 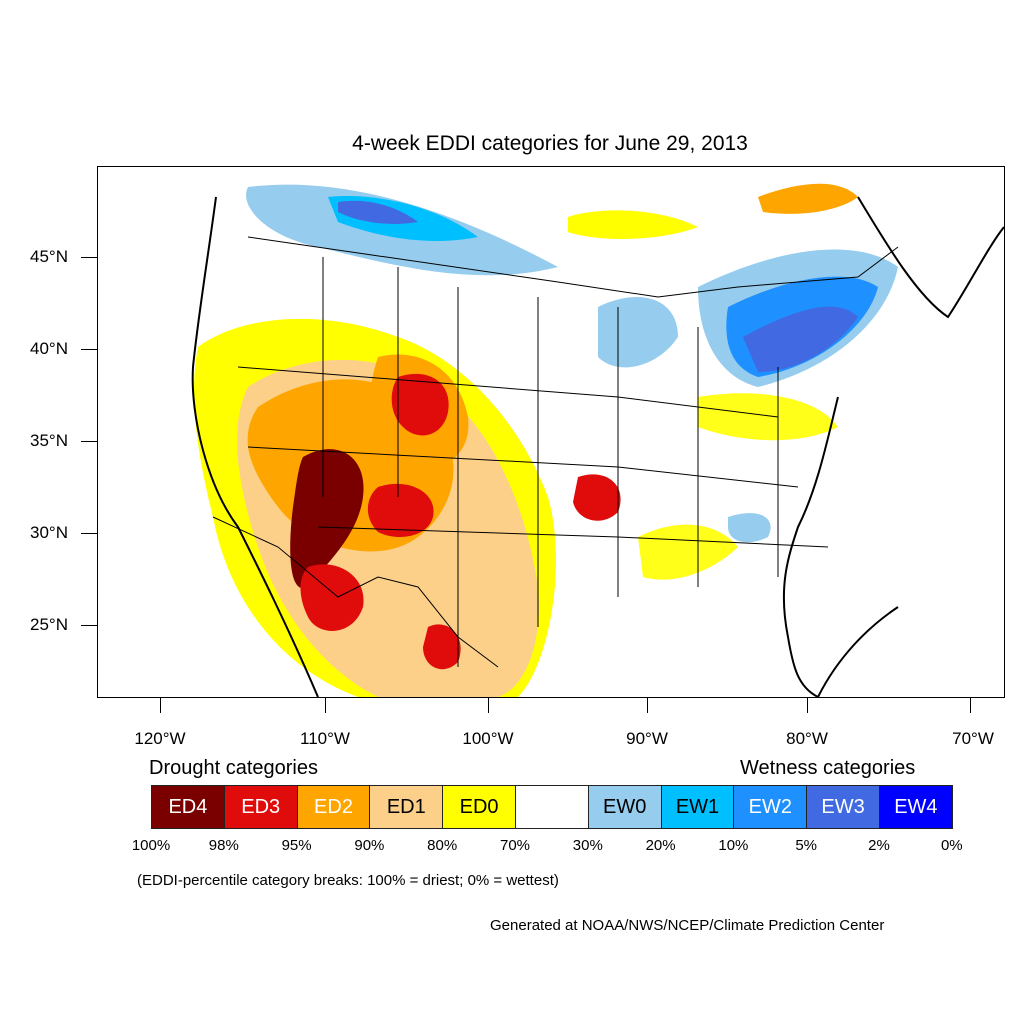 I want to click on legend-swatch-ew0: EW0, so click(x=624, y=807).